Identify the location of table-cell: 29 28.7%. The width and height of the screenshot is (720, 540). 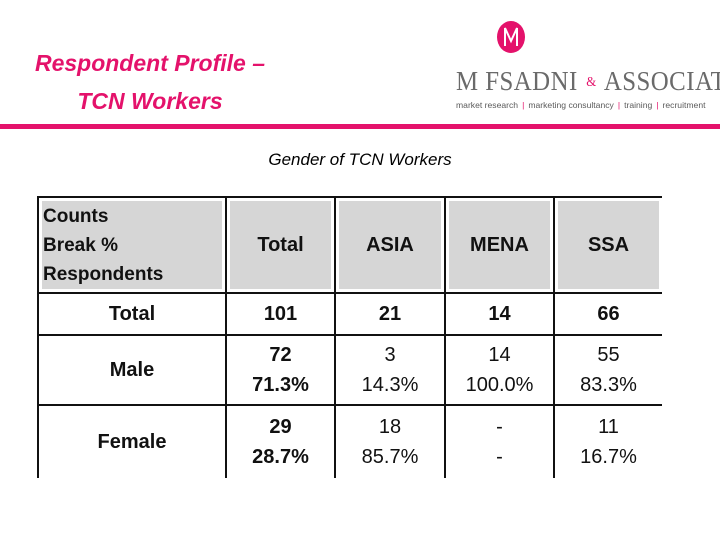
(280, 441).